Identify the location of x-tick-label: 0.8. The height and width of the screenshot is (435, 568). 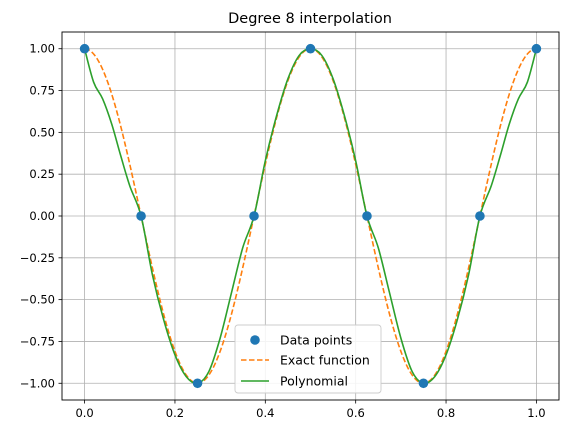
(446, 413).